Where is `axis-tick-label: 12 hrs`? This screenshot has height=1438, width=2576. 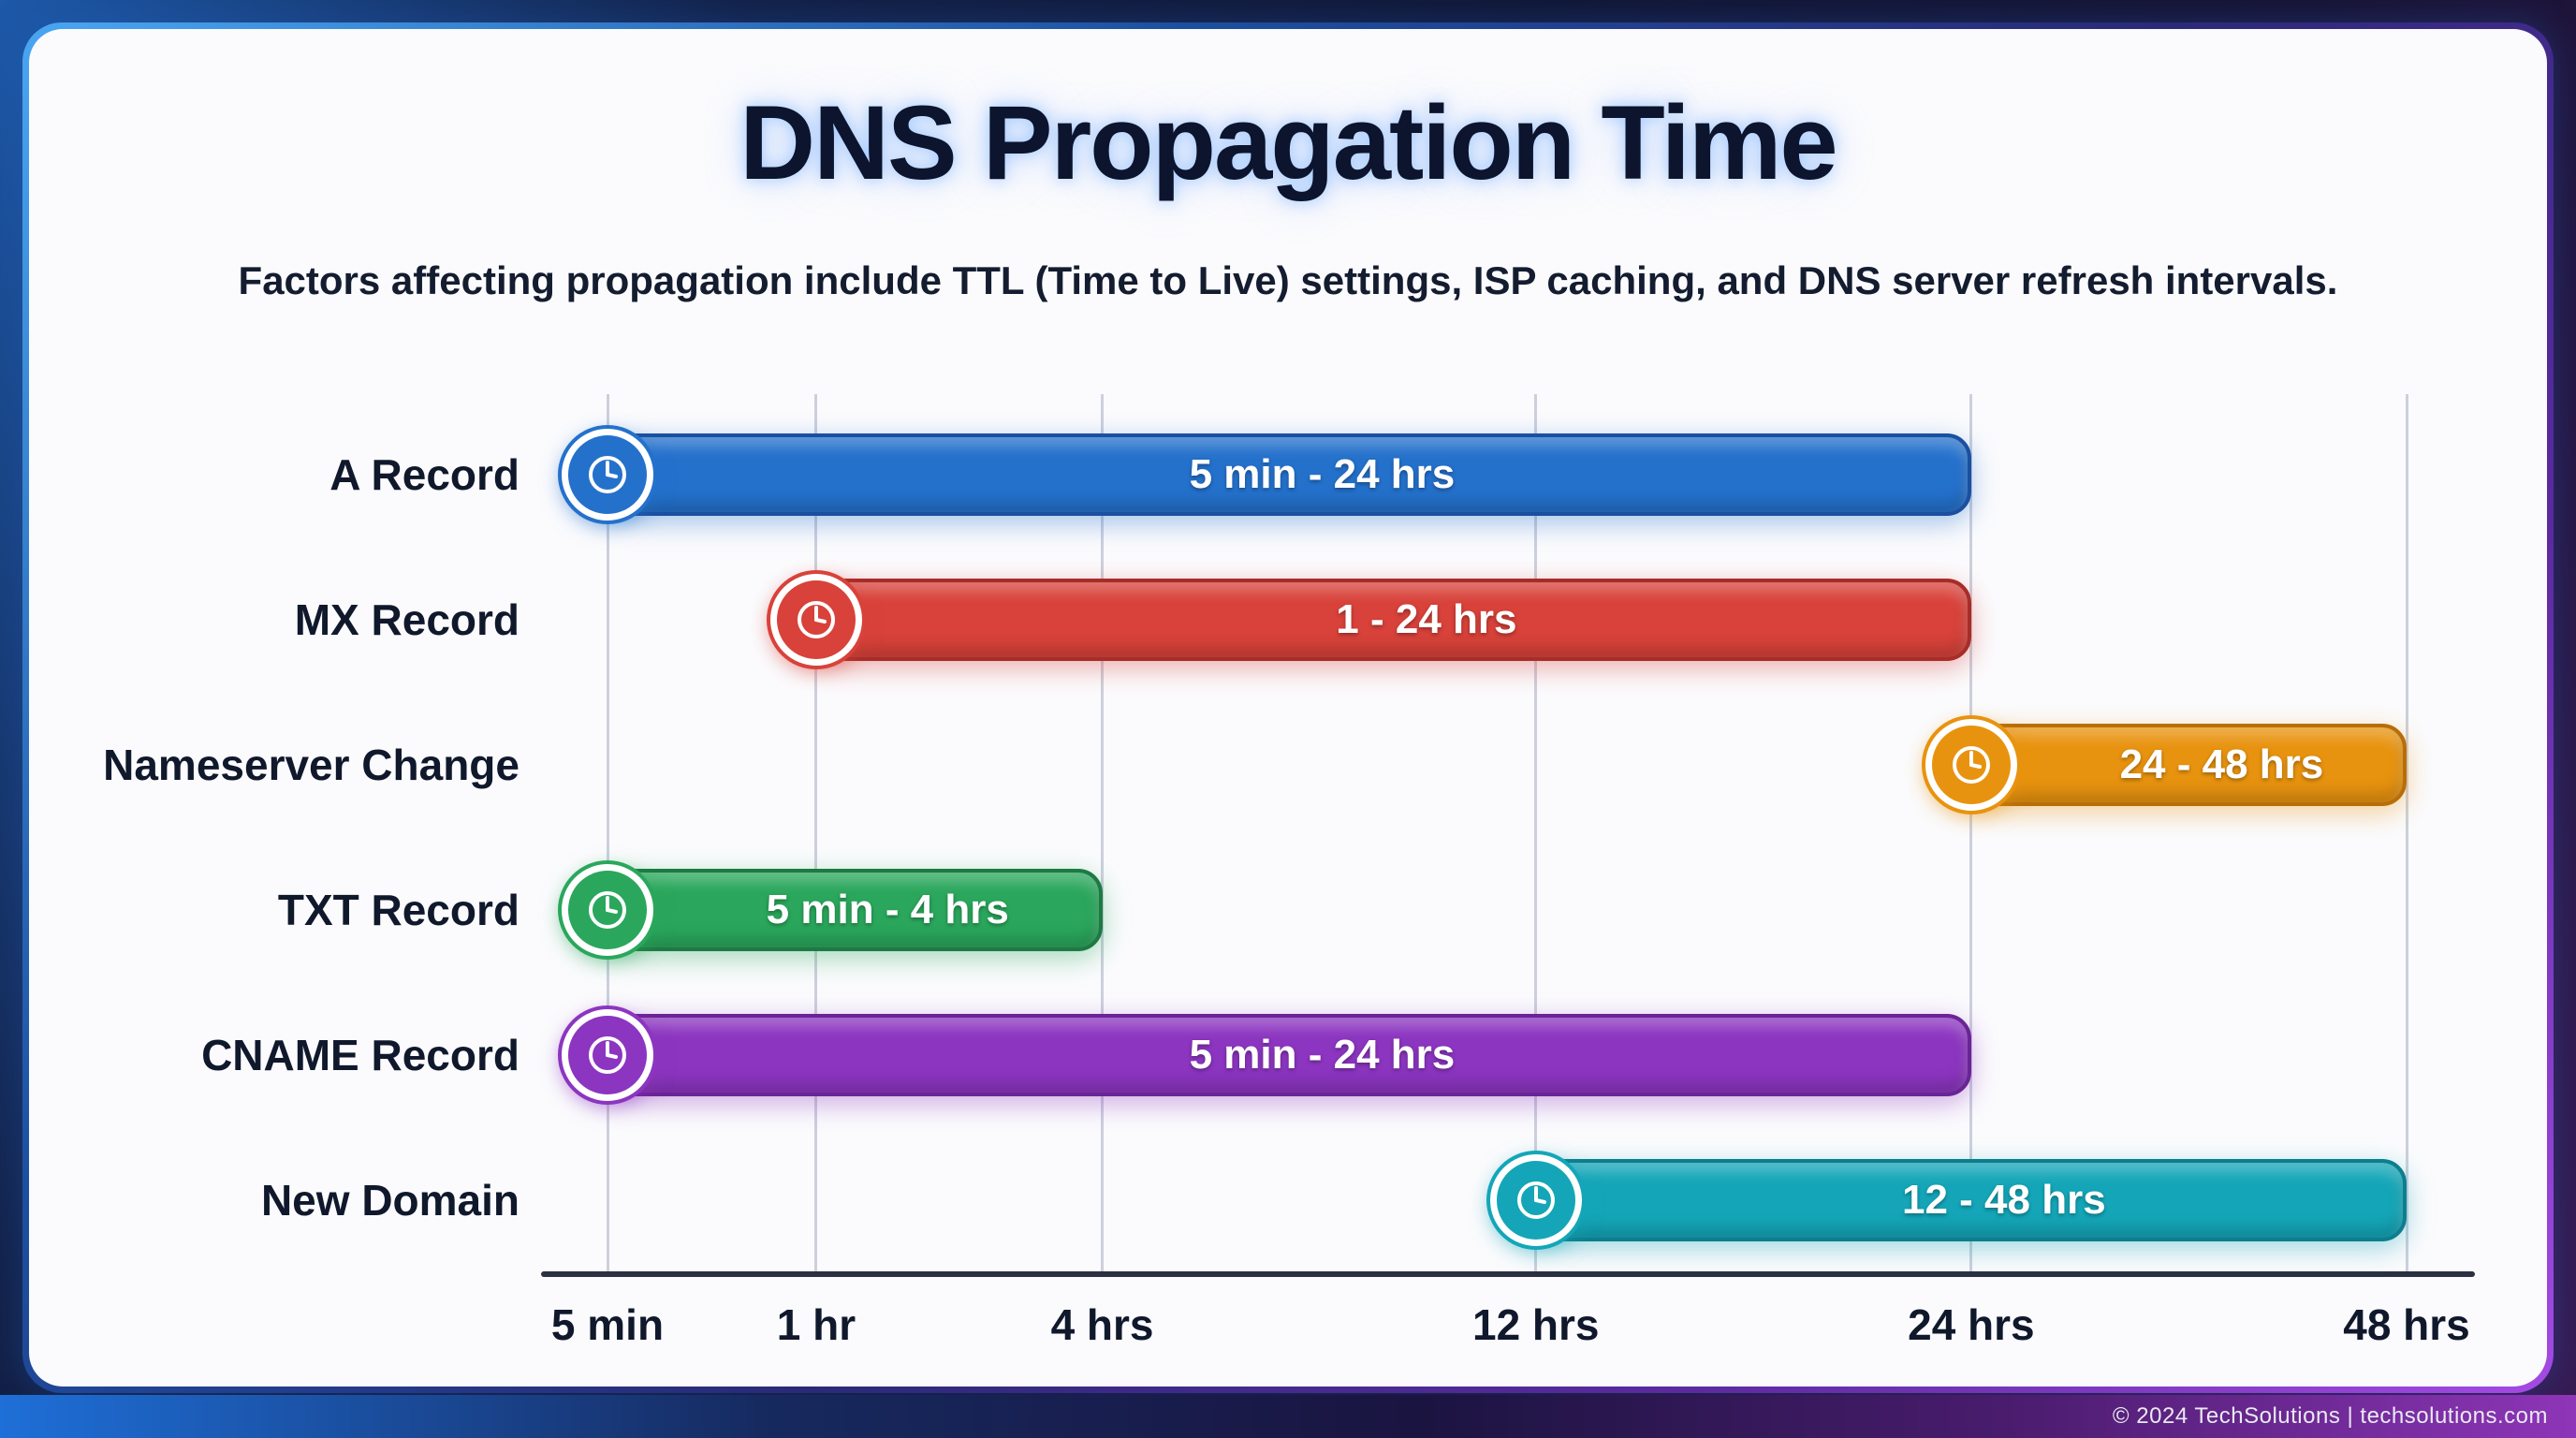 axis-tick-label: 12 hrs is located at coordinates (1535, 1324).